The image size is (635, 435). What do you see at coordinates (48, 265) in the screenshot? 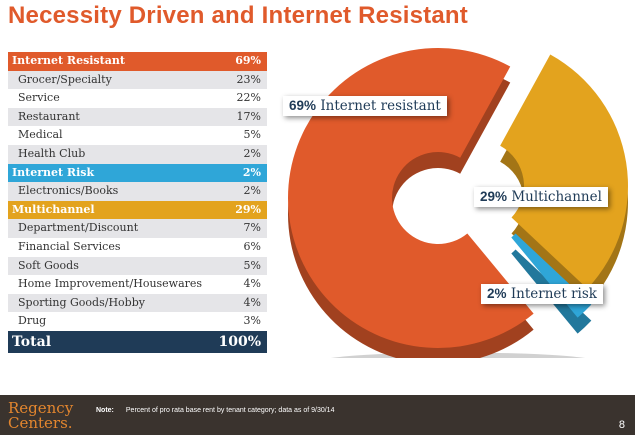
I see `table-row-label: Soft Goods` at bounding box center [48, 265].